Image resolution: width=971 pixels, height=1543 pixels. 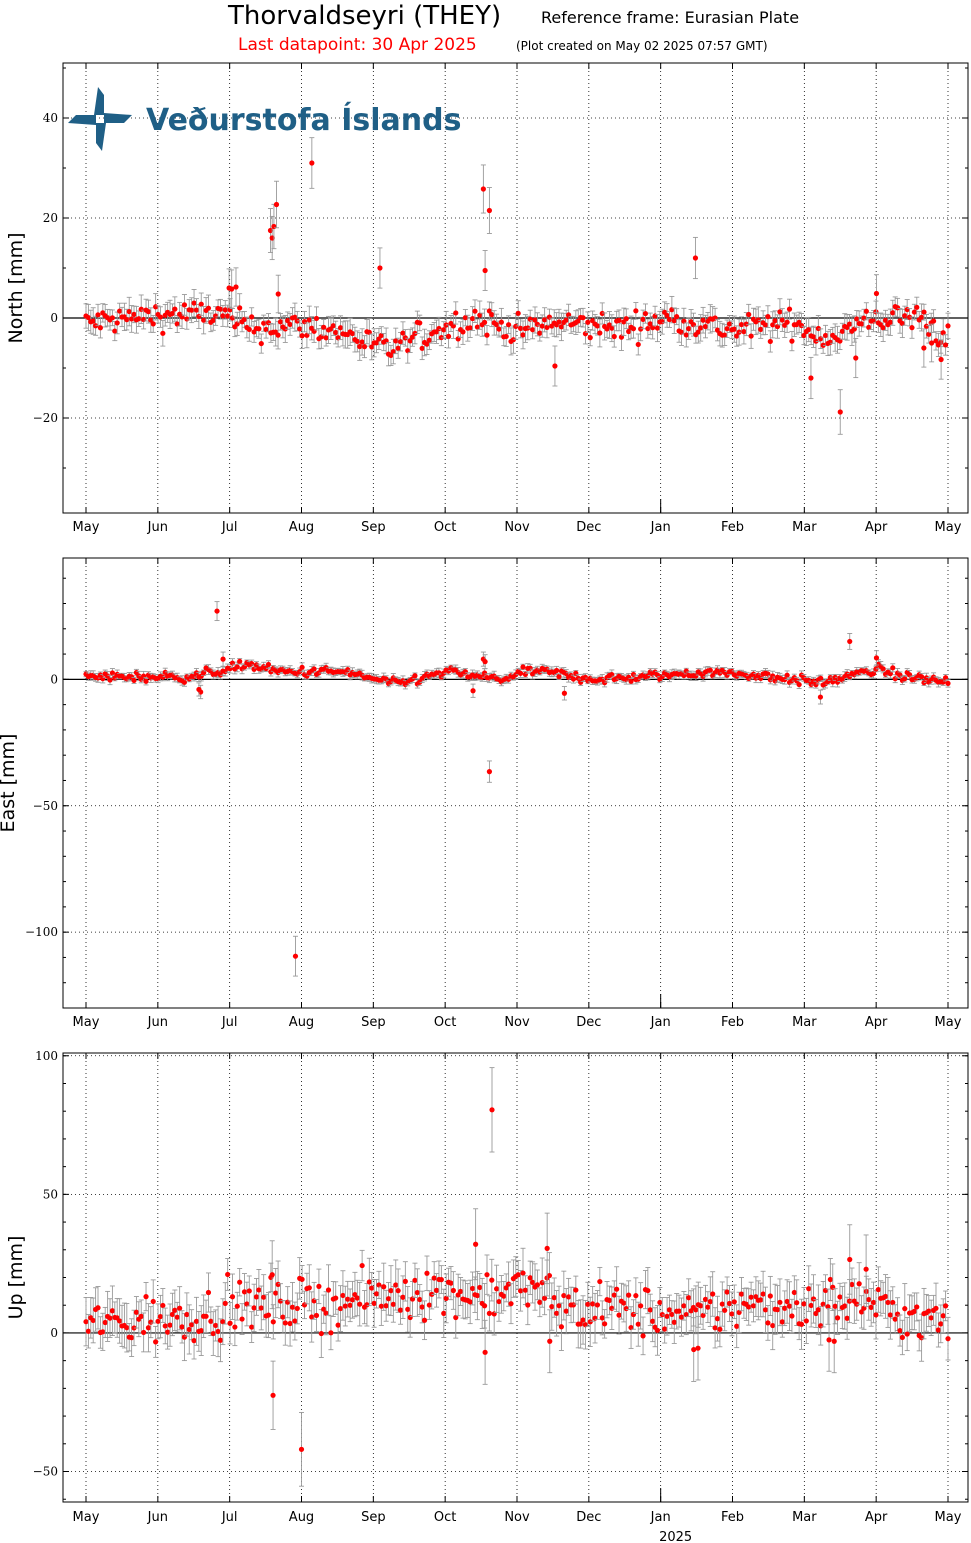 I want to click on x-tick-label: Nov, so click(x=517, y=527).